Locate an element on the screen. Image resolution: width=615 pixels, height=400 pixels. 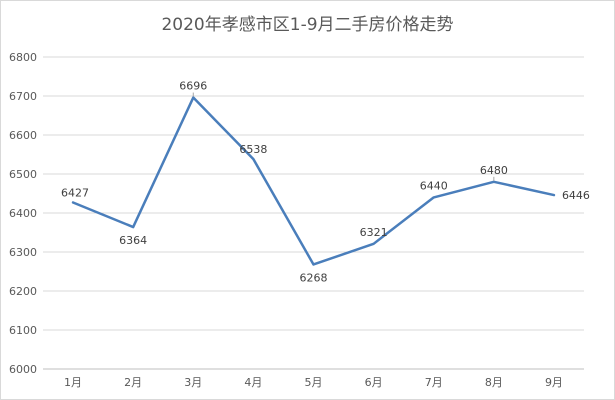
x-tick-label: 3月 is located at coordinates (193, 382).